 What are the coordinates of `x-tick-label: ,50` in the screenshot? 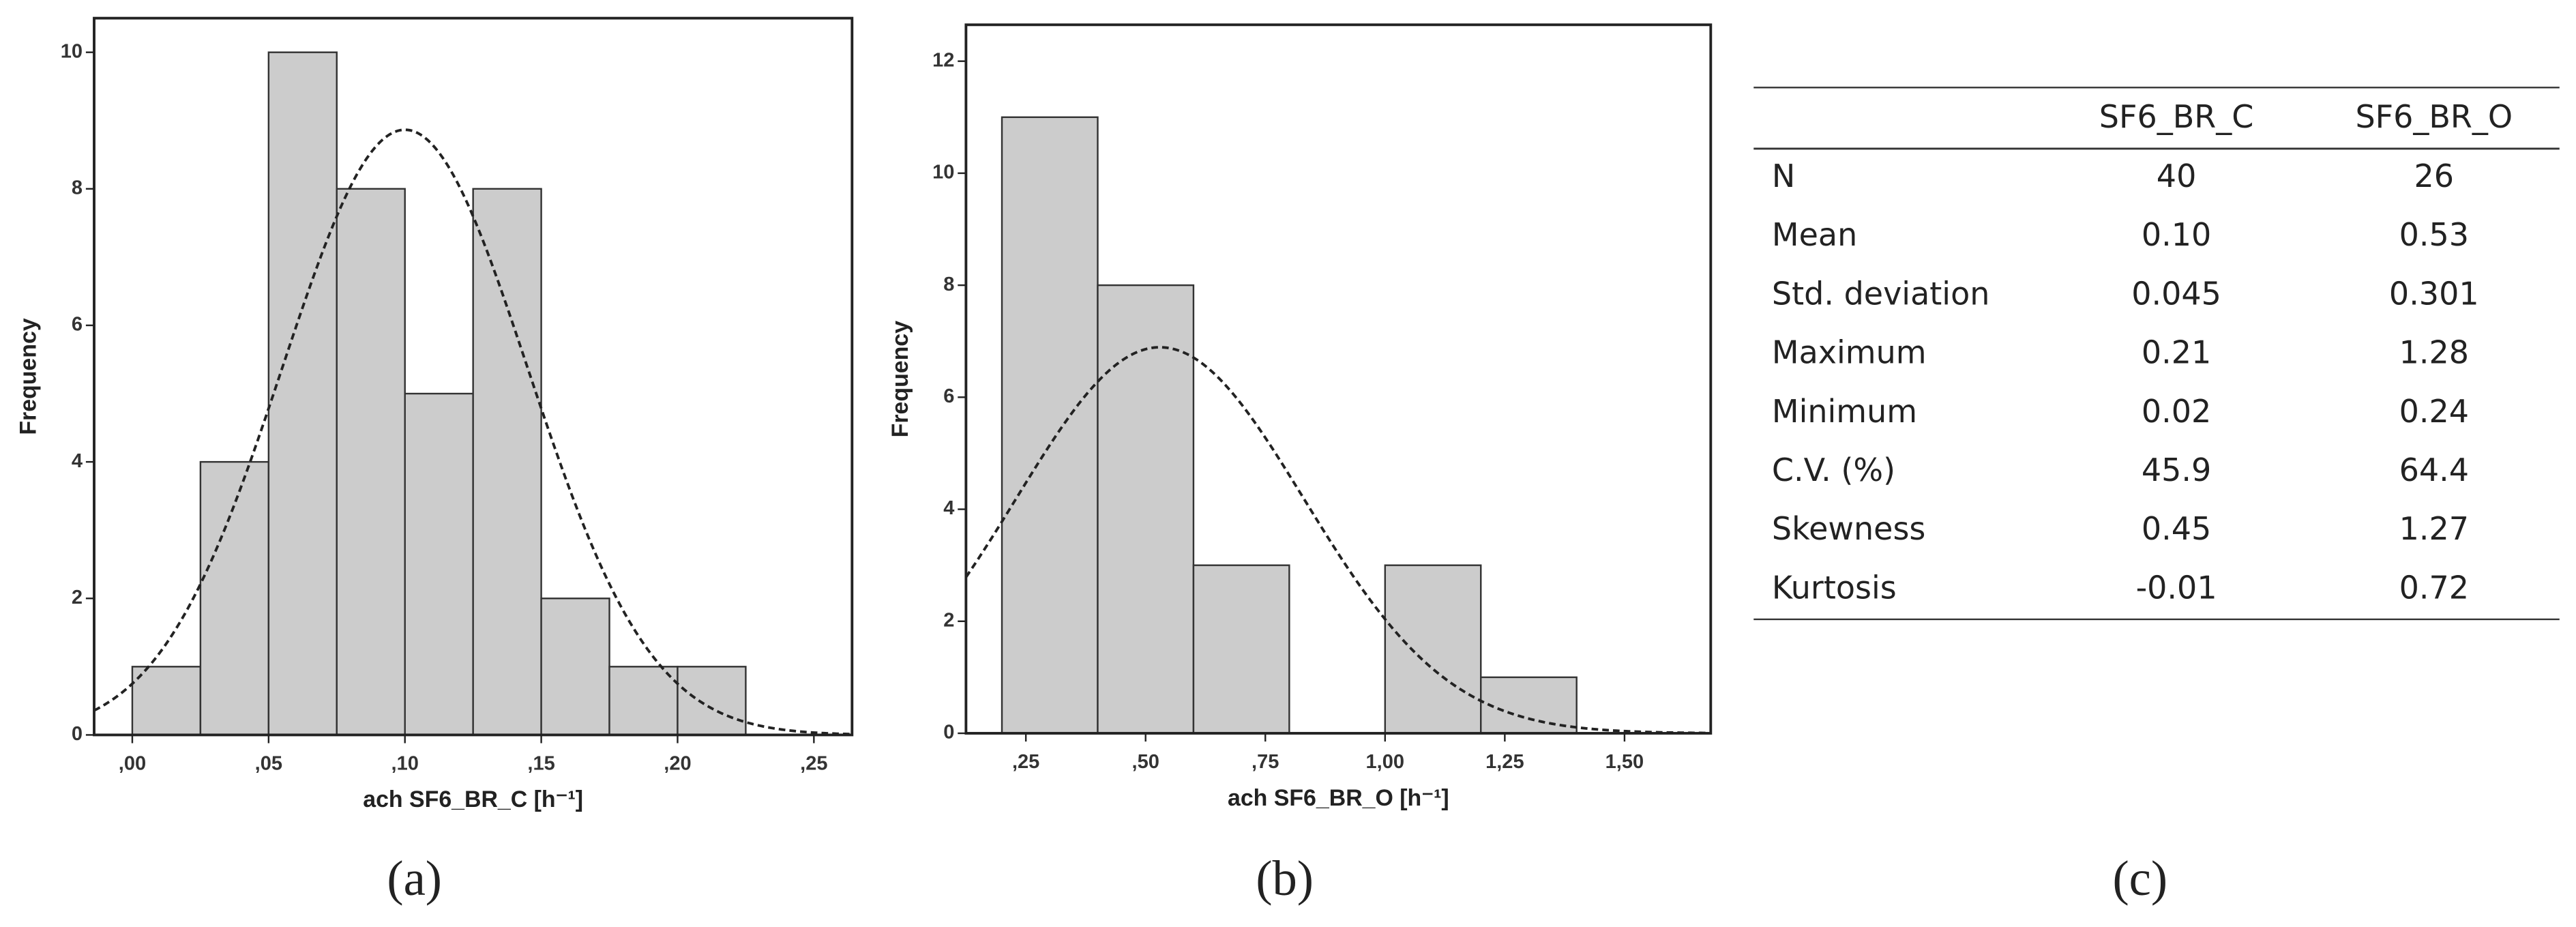 It's located at (1145, 762).